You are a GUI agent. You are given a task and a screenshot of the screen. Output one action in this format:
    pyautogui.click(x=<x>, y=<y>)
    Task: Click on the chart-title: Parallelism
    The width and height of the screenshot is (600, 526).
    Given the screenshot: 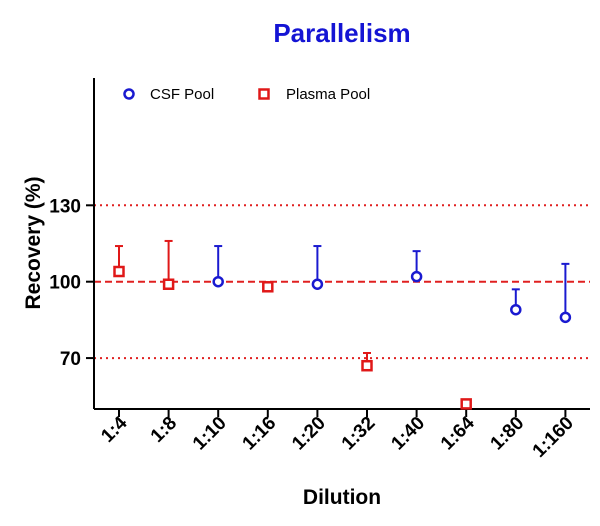 What is the action you would take?
    pyautogui.click(x=341, y=33)
    